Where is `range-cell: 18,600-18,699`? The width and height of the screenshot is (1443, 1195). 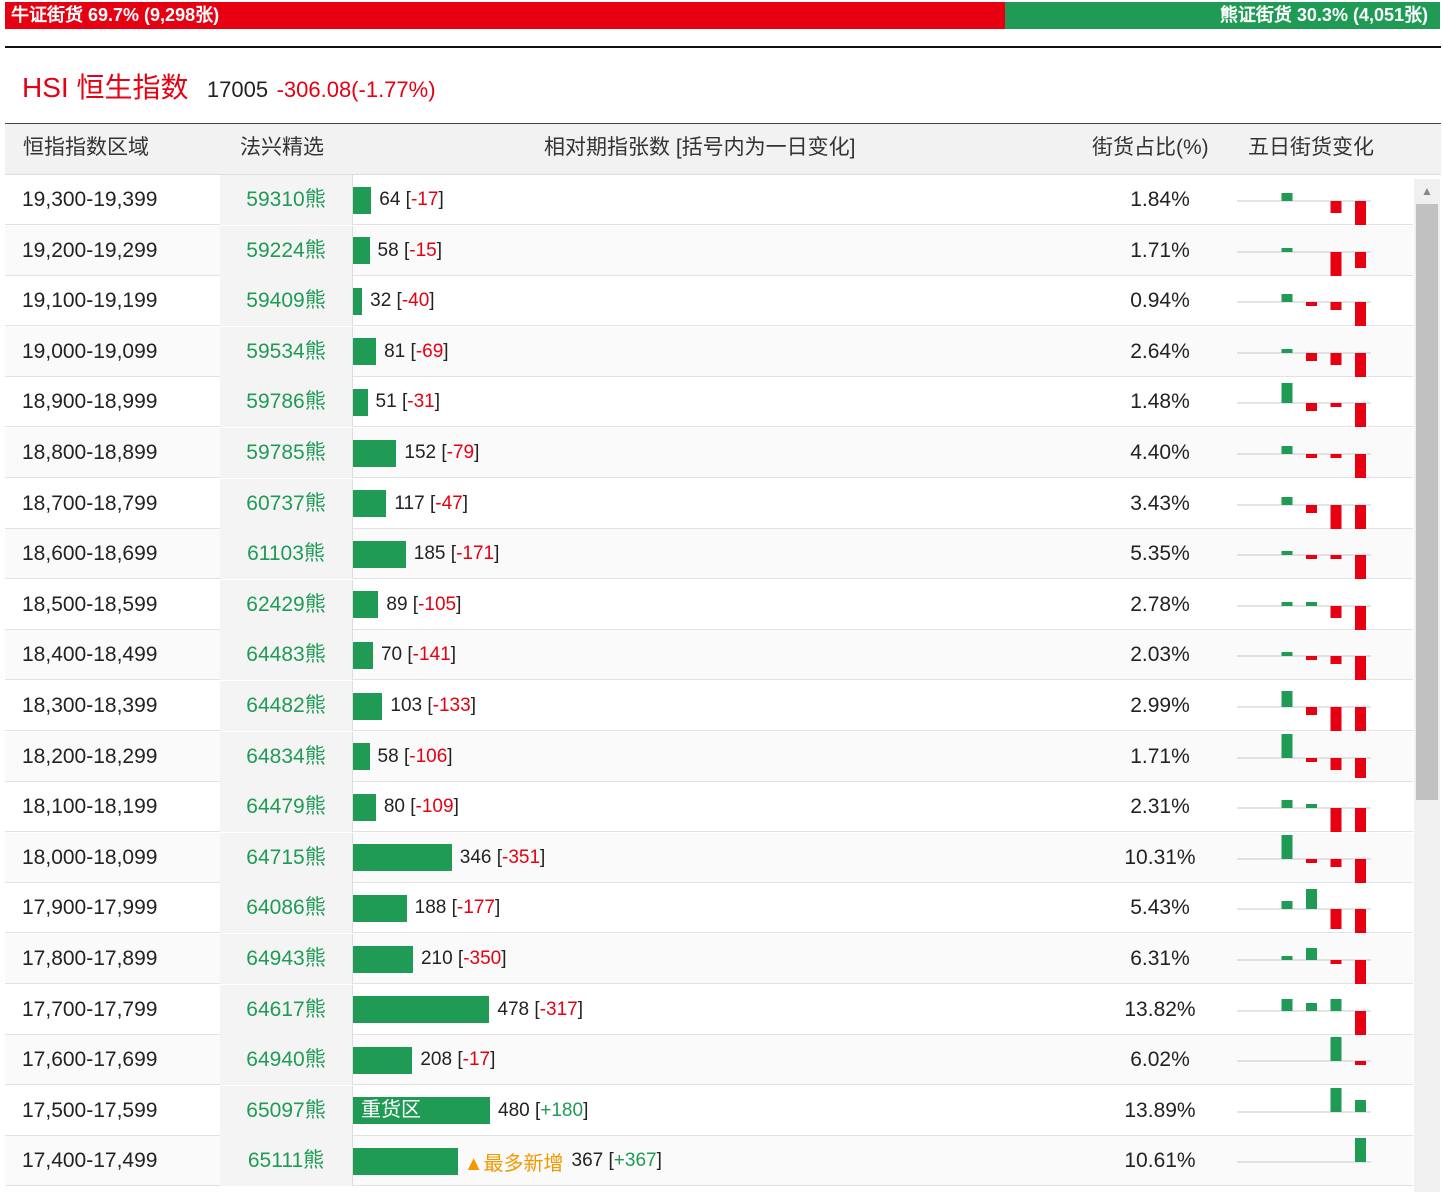
range-cell: 18,600-18,699 is located at coordinates (90, 554).